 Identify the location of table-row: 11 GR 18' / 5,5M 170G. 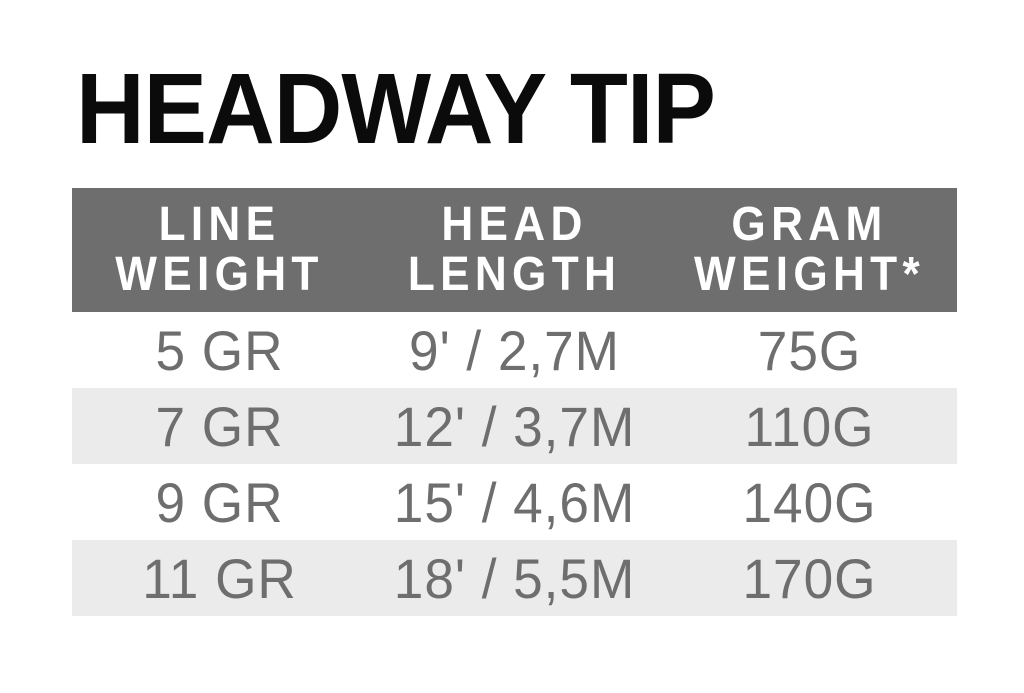
(514, 578).